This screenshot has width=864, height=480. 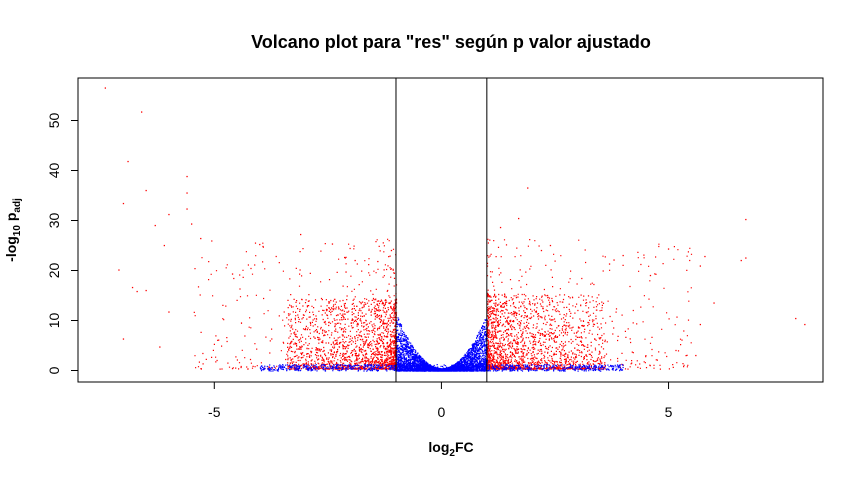 I want to click on y-tick-label: 0, so click(x=54, y=370).